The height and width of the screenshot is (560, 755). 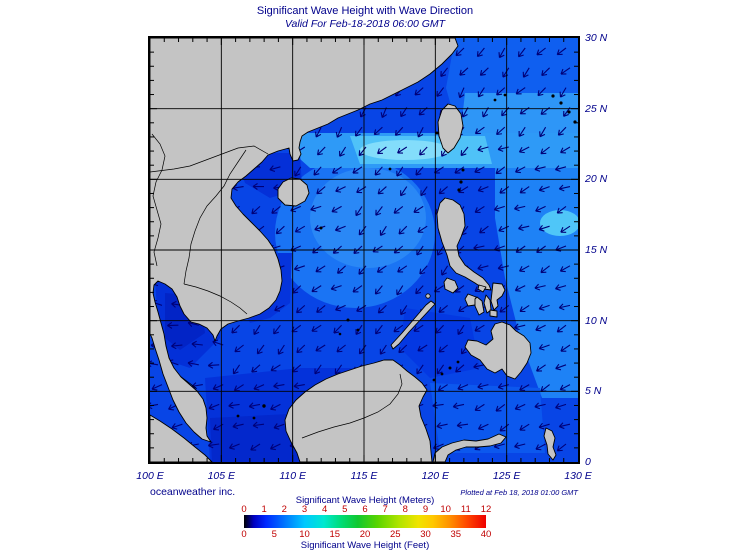 I want to click on colorbar-feet-tick: 30, so click(x=425, y=534).